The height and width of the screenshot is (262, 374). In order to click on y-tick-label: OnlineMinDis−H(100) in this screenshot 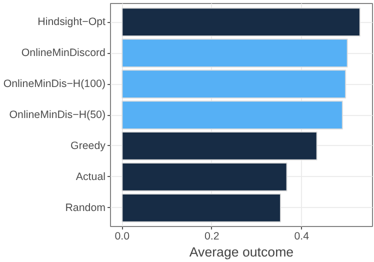, I will do `click(54, 84)`.